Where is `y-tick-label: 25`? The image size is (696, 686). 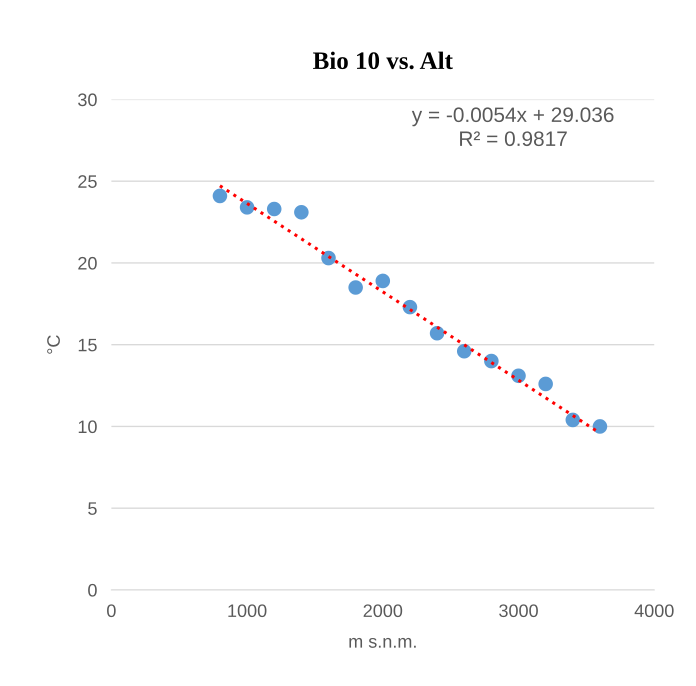 y-tick-label: 25 is located at coordinates (87, 181).